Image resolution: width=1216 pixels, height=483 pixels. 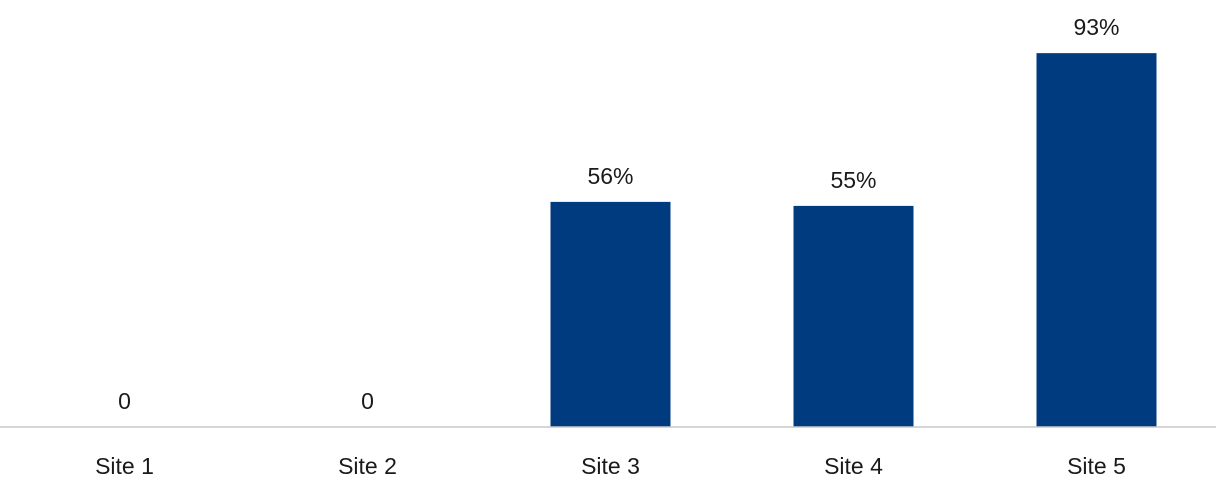 I want to click on x-tick-label-3: Site 3, so click(x=610, y=466).